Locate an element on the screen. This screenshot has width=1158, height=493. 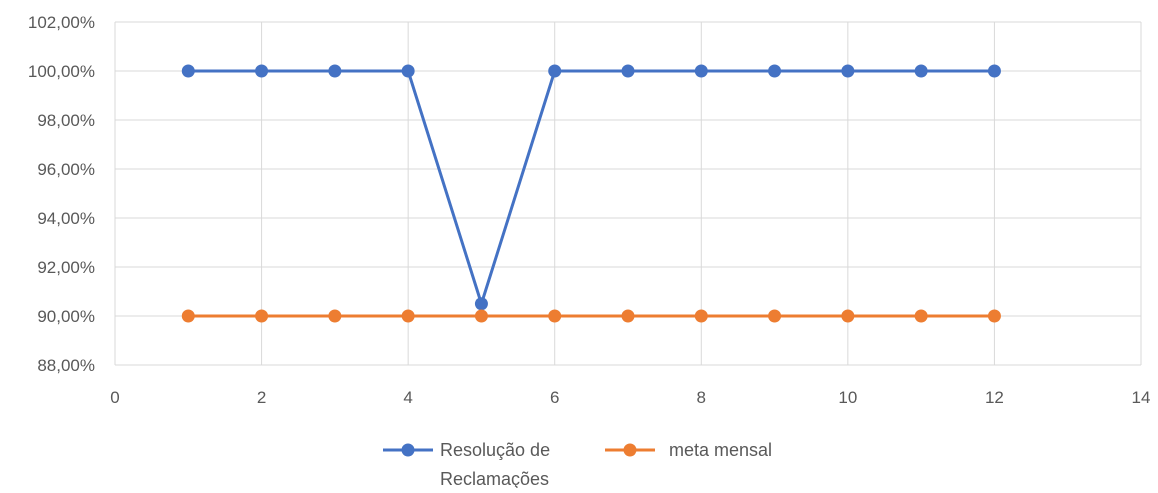
legend-label: meta mensal is located at coordinates (720, 450).